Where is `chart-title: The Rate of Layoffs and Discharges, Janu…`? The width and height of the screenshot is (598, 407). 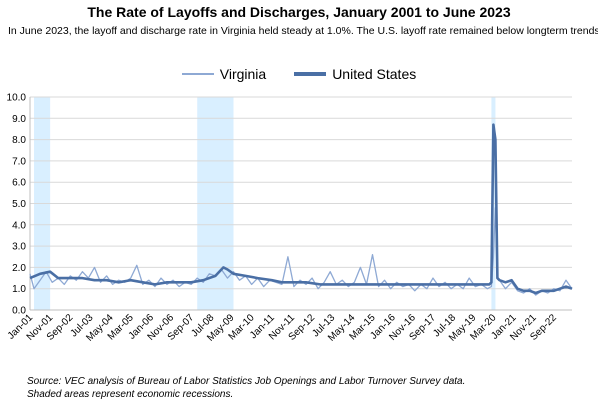
chart-title: The Rate of Layoffs and Discharges, Janu… is located at coordinates (299, 12).